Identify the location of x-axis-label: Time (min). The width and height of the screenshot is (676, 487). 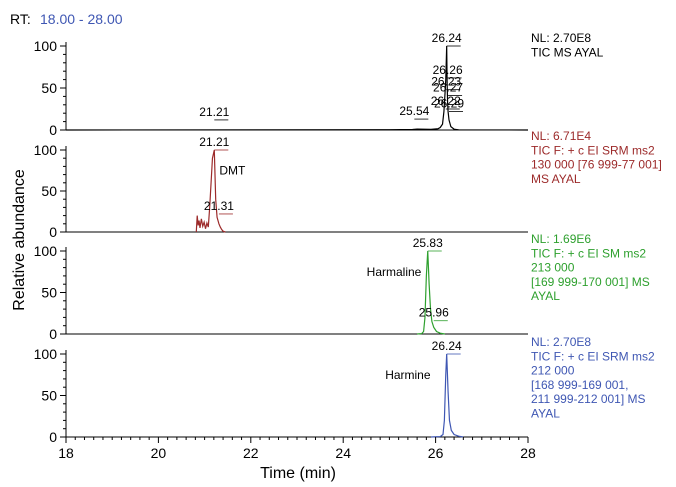
(298, 473).